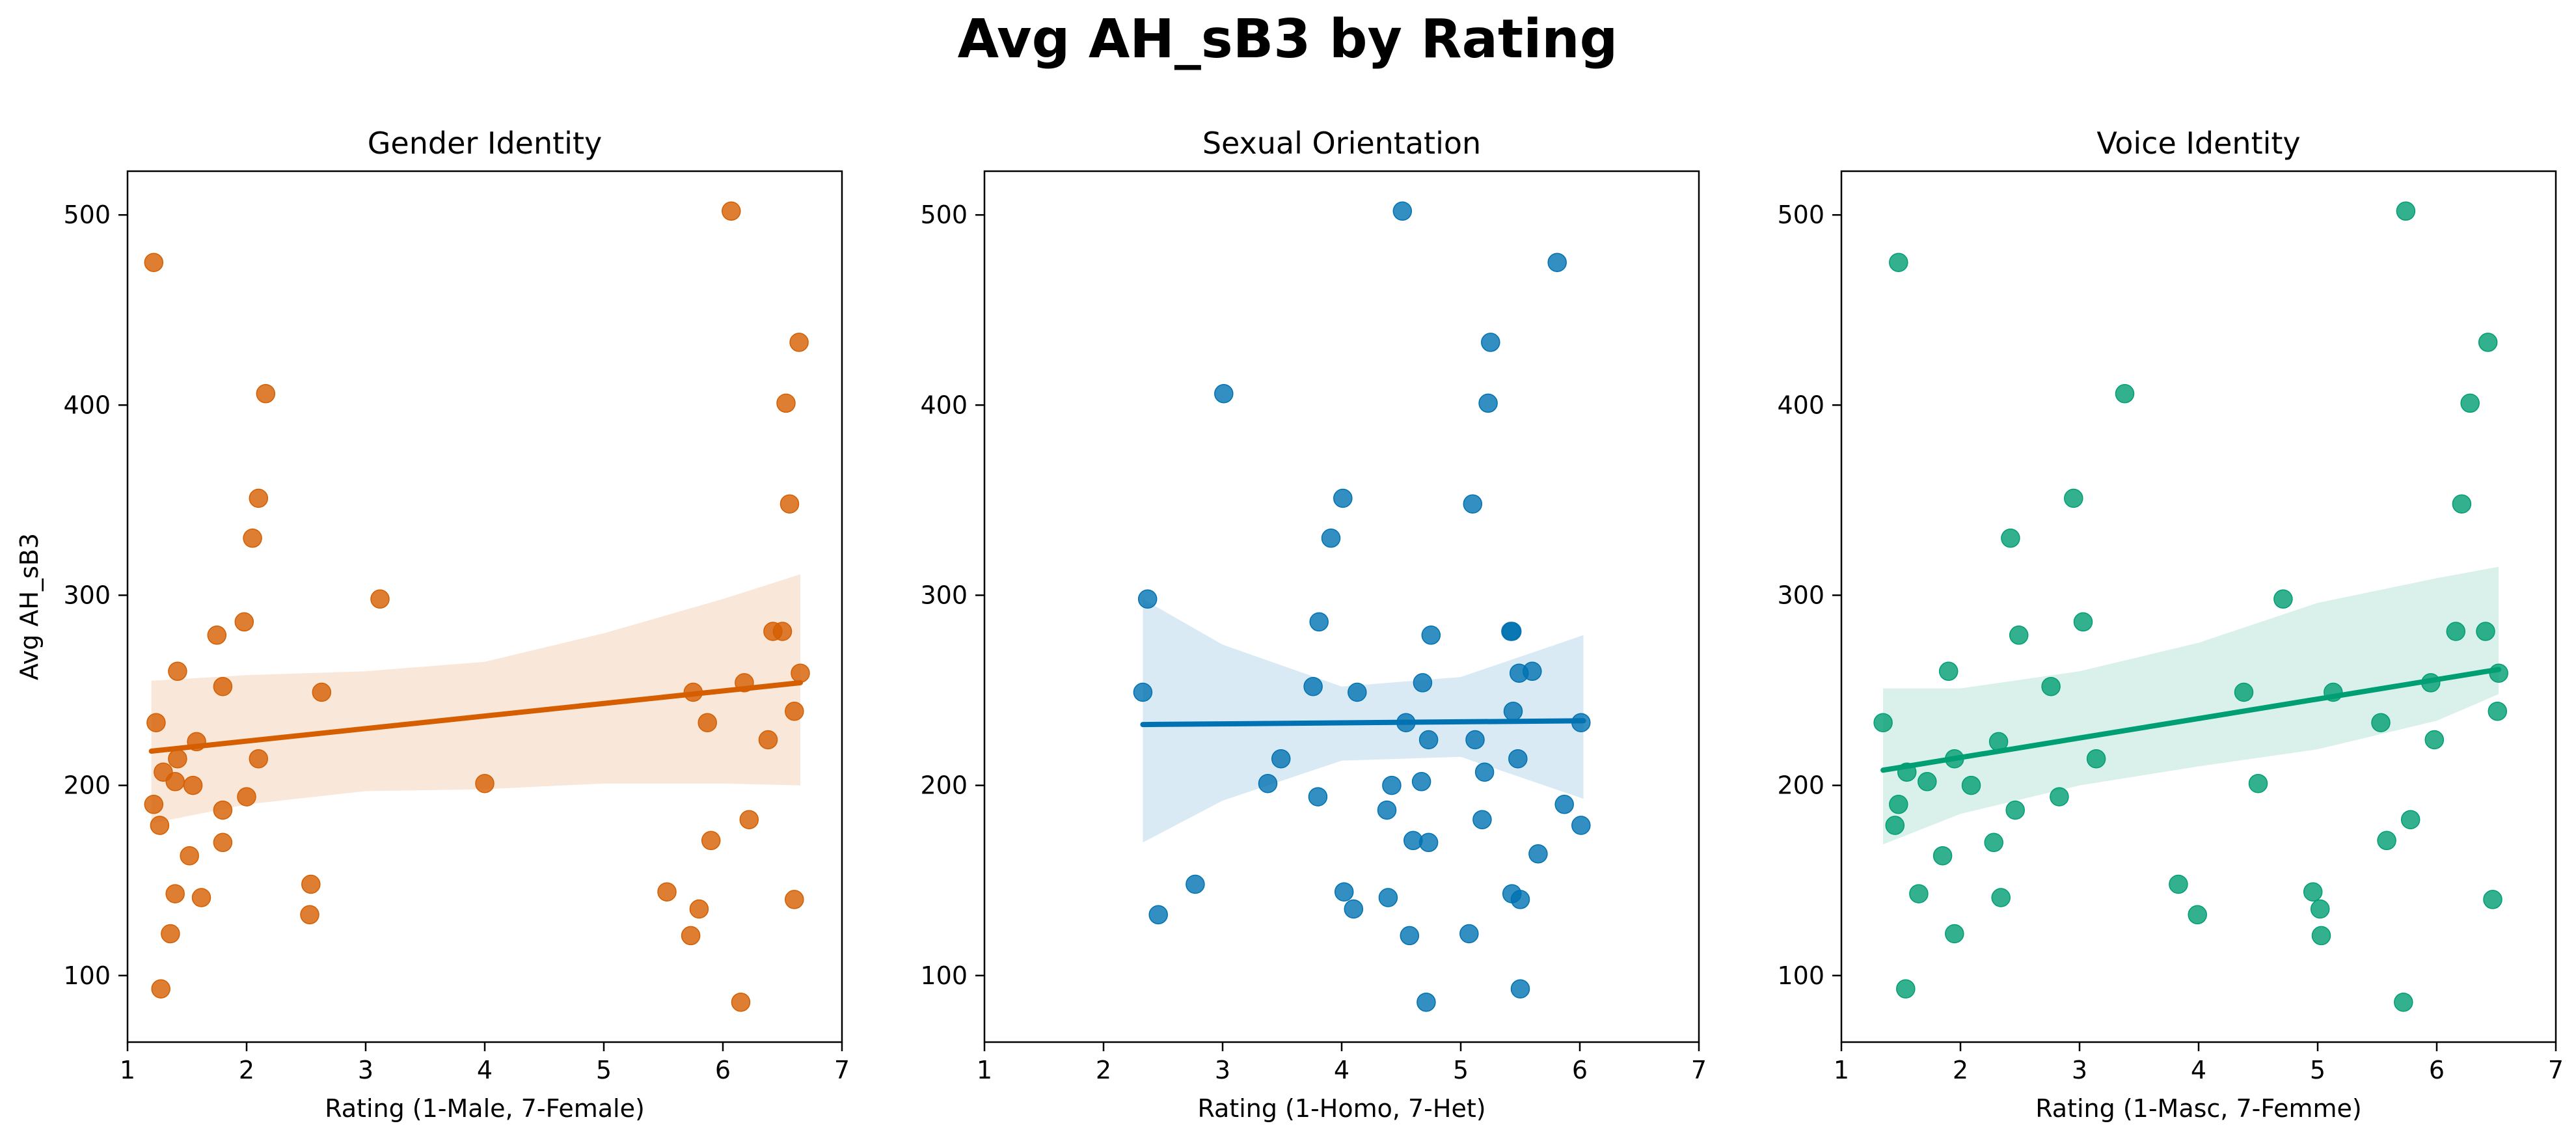  What do you see at coordinates (944, 786) in the screenshot?
I see `y-tick-label: 200` at bounding box center [944, 786].